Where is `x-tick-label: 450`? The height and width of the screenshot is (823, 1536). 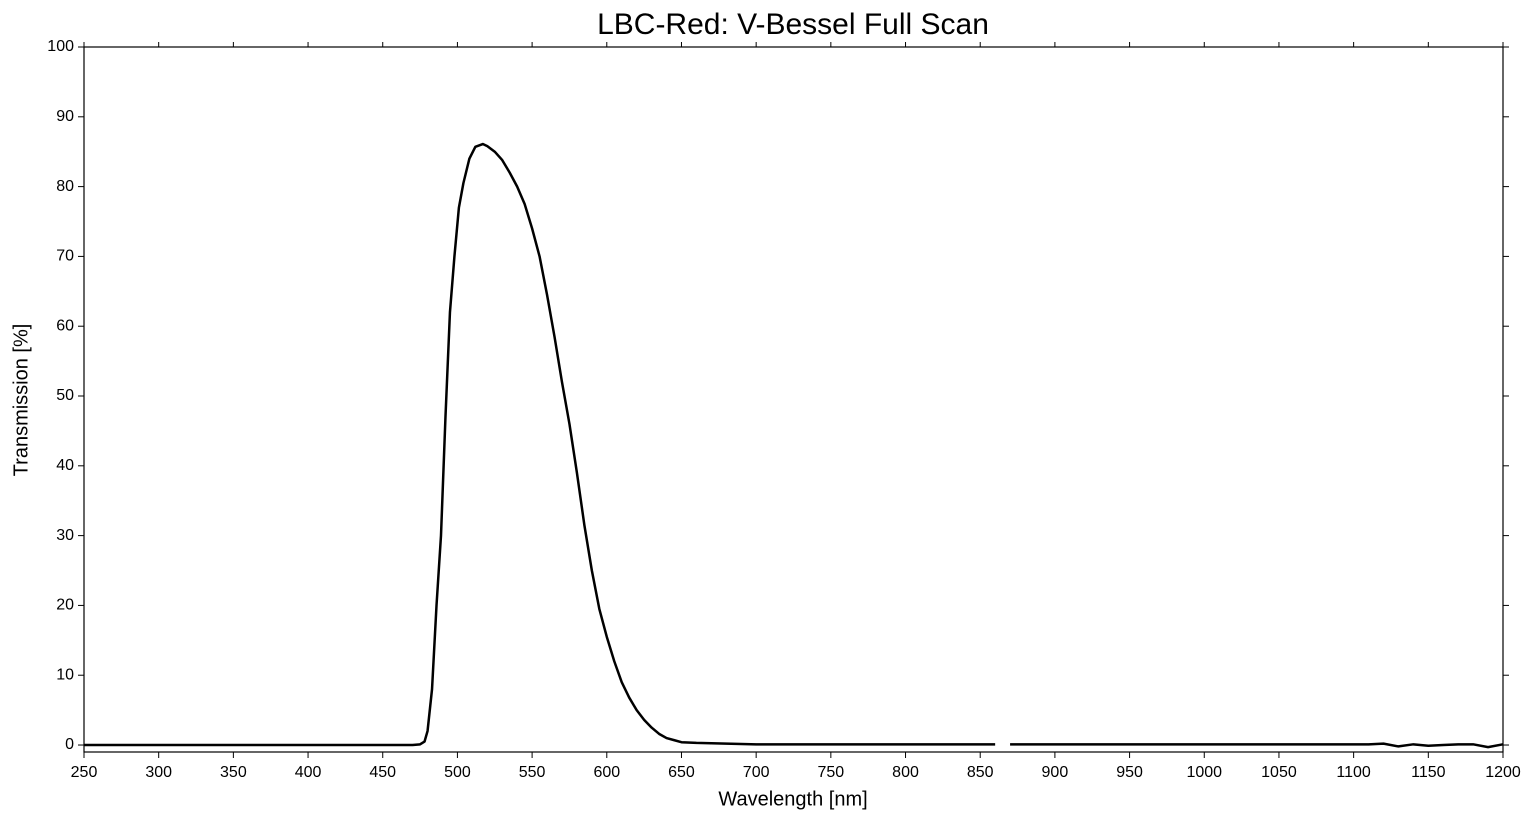 x-tick-label: 450 is located at coordinates (382, 772).